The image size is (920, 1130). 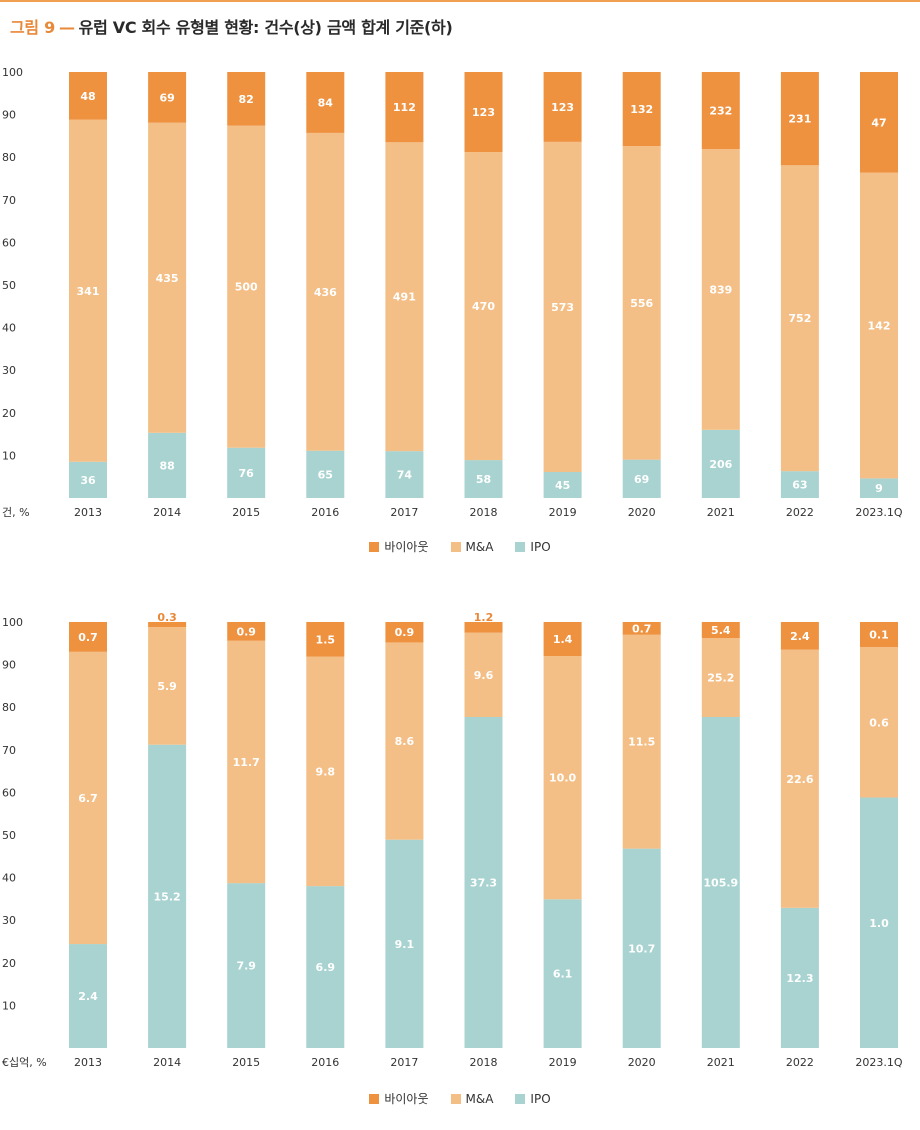 I want to click on data-label: 491, so click(x=404, y=297).